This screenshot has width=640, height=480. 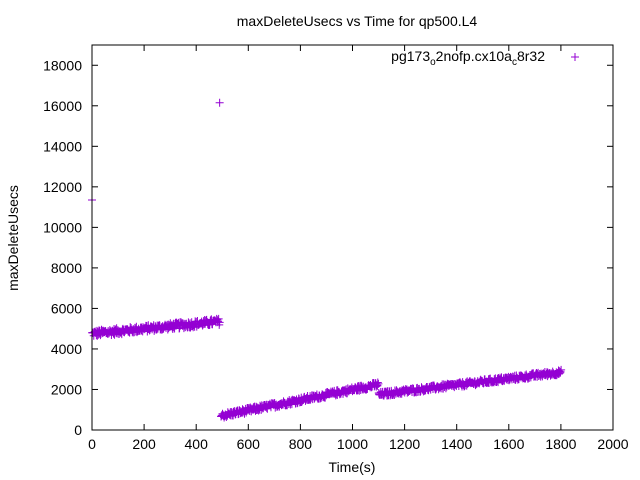 I want to click on x-tick-label: 1400, so click(x=456, y=444).